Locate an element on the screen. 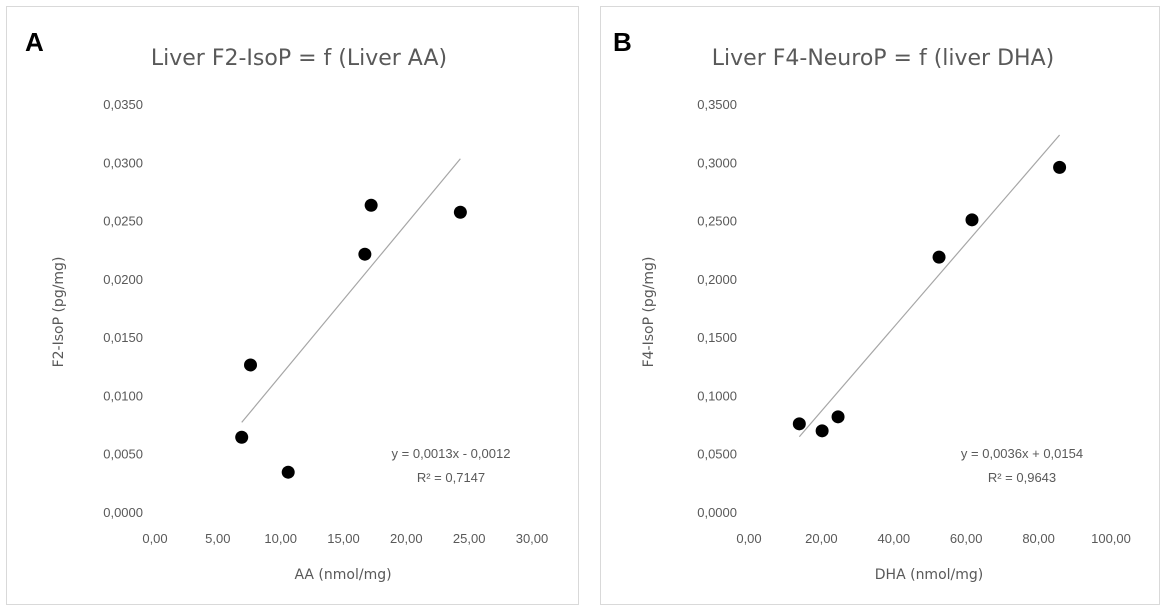 This screenshot has height=611, width=1164. y-tick-label-a: 0,0350 is located at coordinates (123, 104).